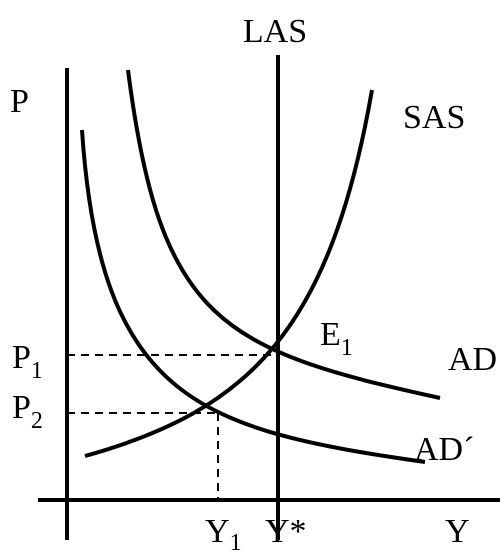 This screenshot has width=504, height=554. What do you see at coordinates (275, 31) in the screenshot?
I see `las-label: LAS` at bounding box center [275, 31].